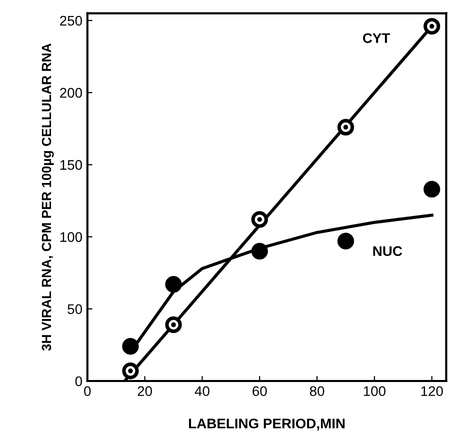  What do you see at coordinates (71, 237) in the screenshot?
I see `y-tick-label: 100` at bounding box center [71, 237].